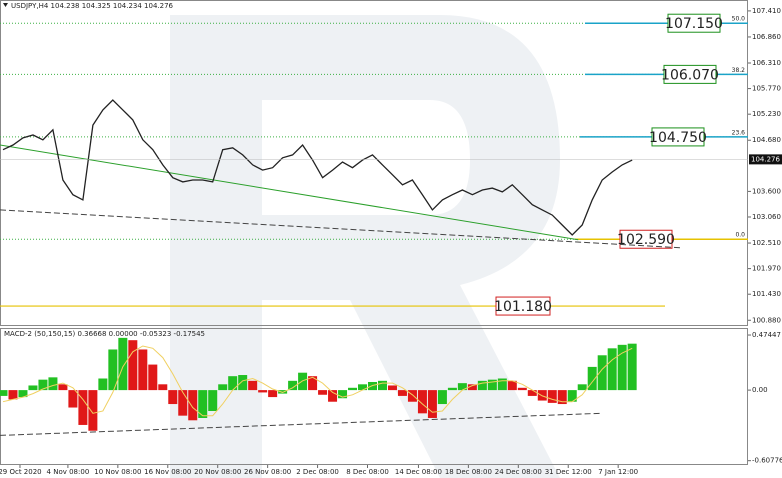 The image size is (782, 478). I want to click on support-box, so click(523, 306).